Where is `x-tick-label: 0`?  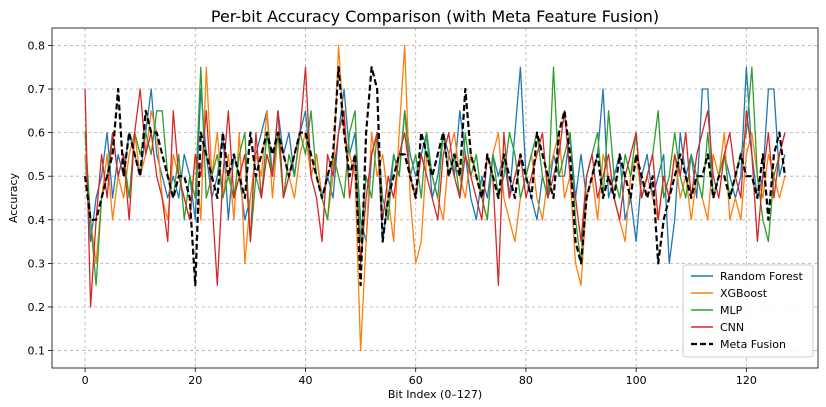 x-tick-label: 0 is located at coordinates (85, 380).